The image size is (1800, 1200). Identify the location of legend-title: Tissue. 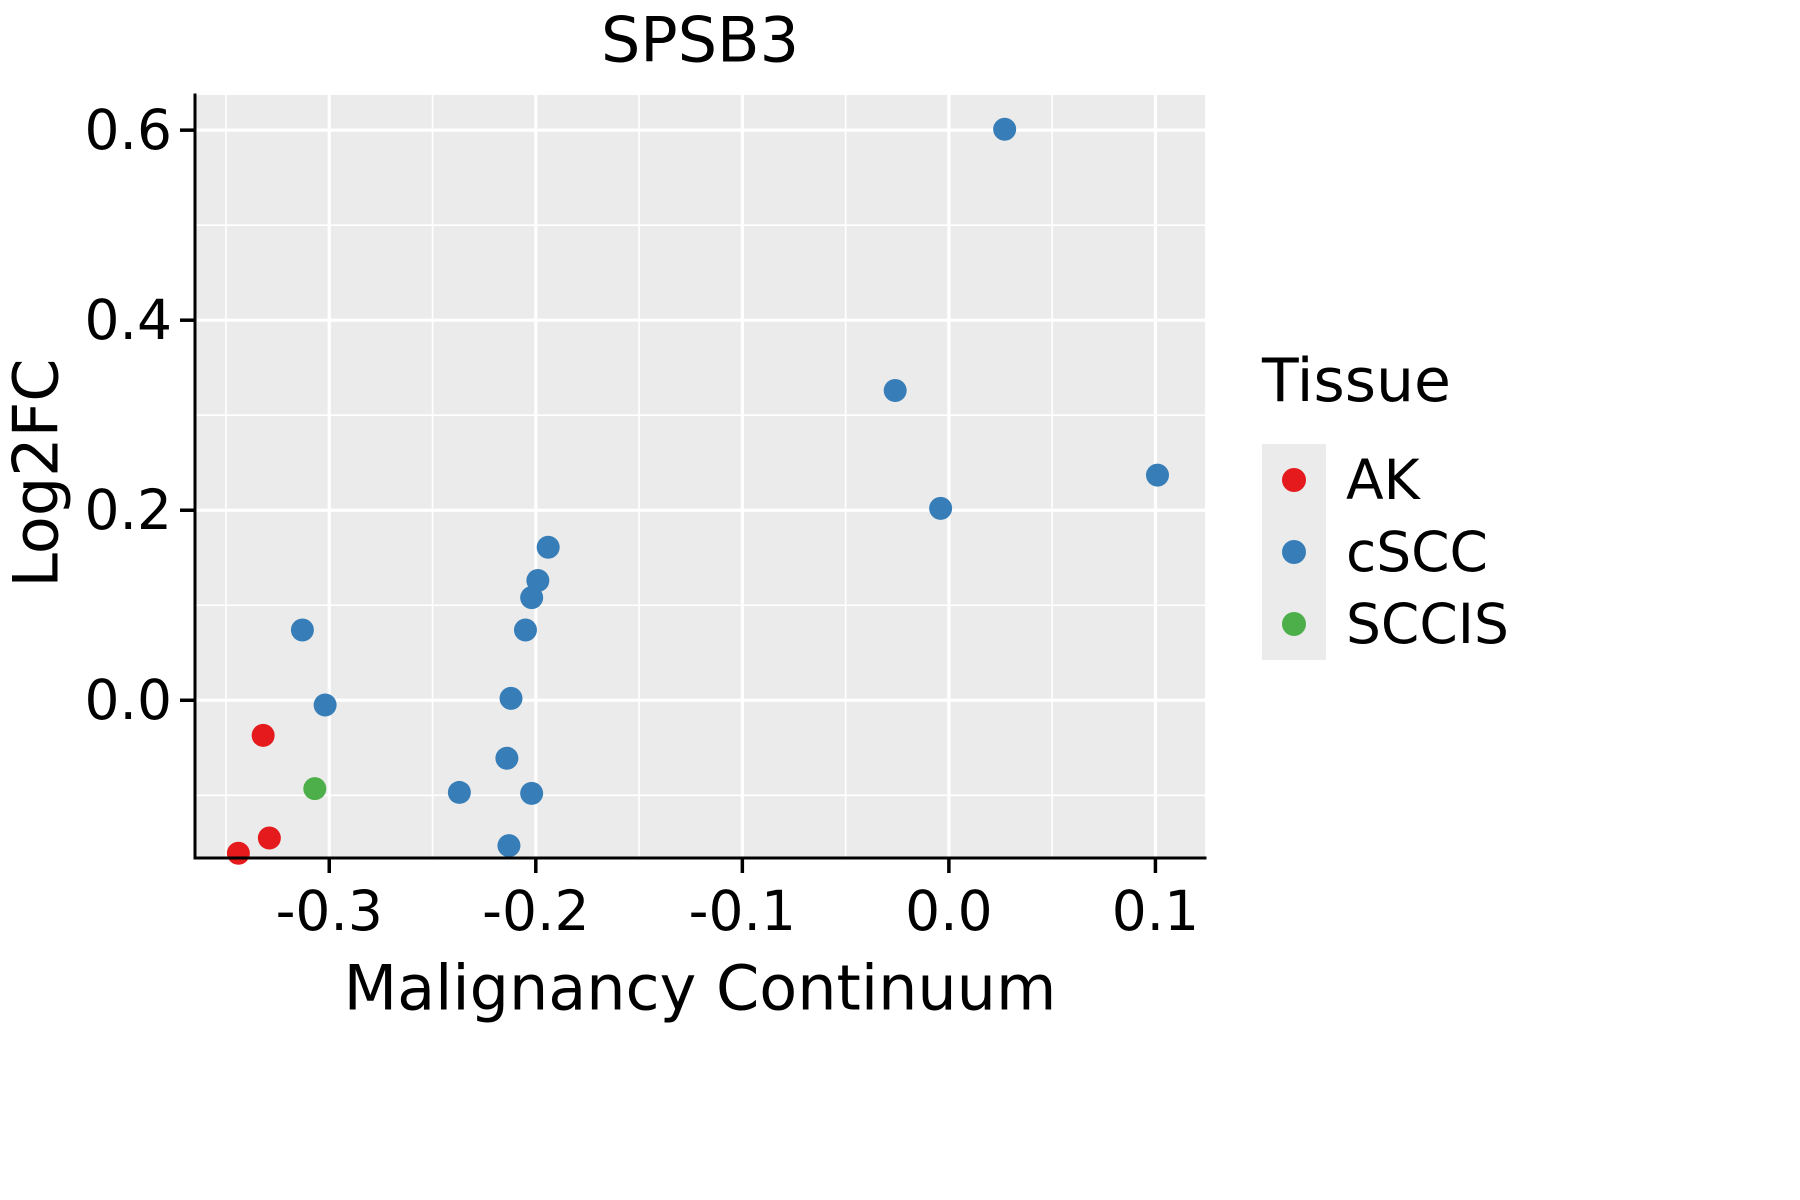
(1356, 381).